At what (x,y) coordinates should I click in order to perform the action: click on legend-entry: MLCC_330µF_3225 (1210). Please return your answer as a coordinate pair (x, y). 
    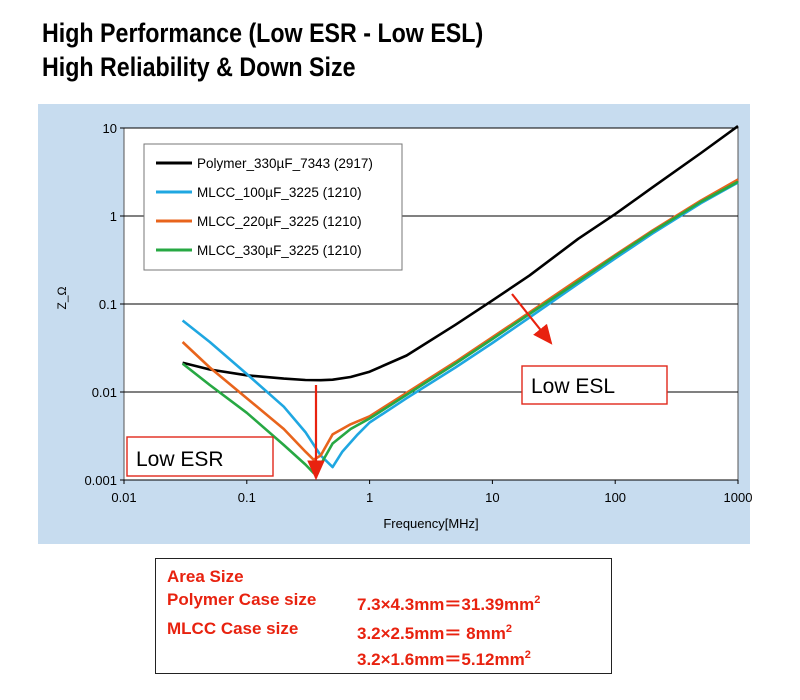
    Looking at the image, I should click on (279, 250).